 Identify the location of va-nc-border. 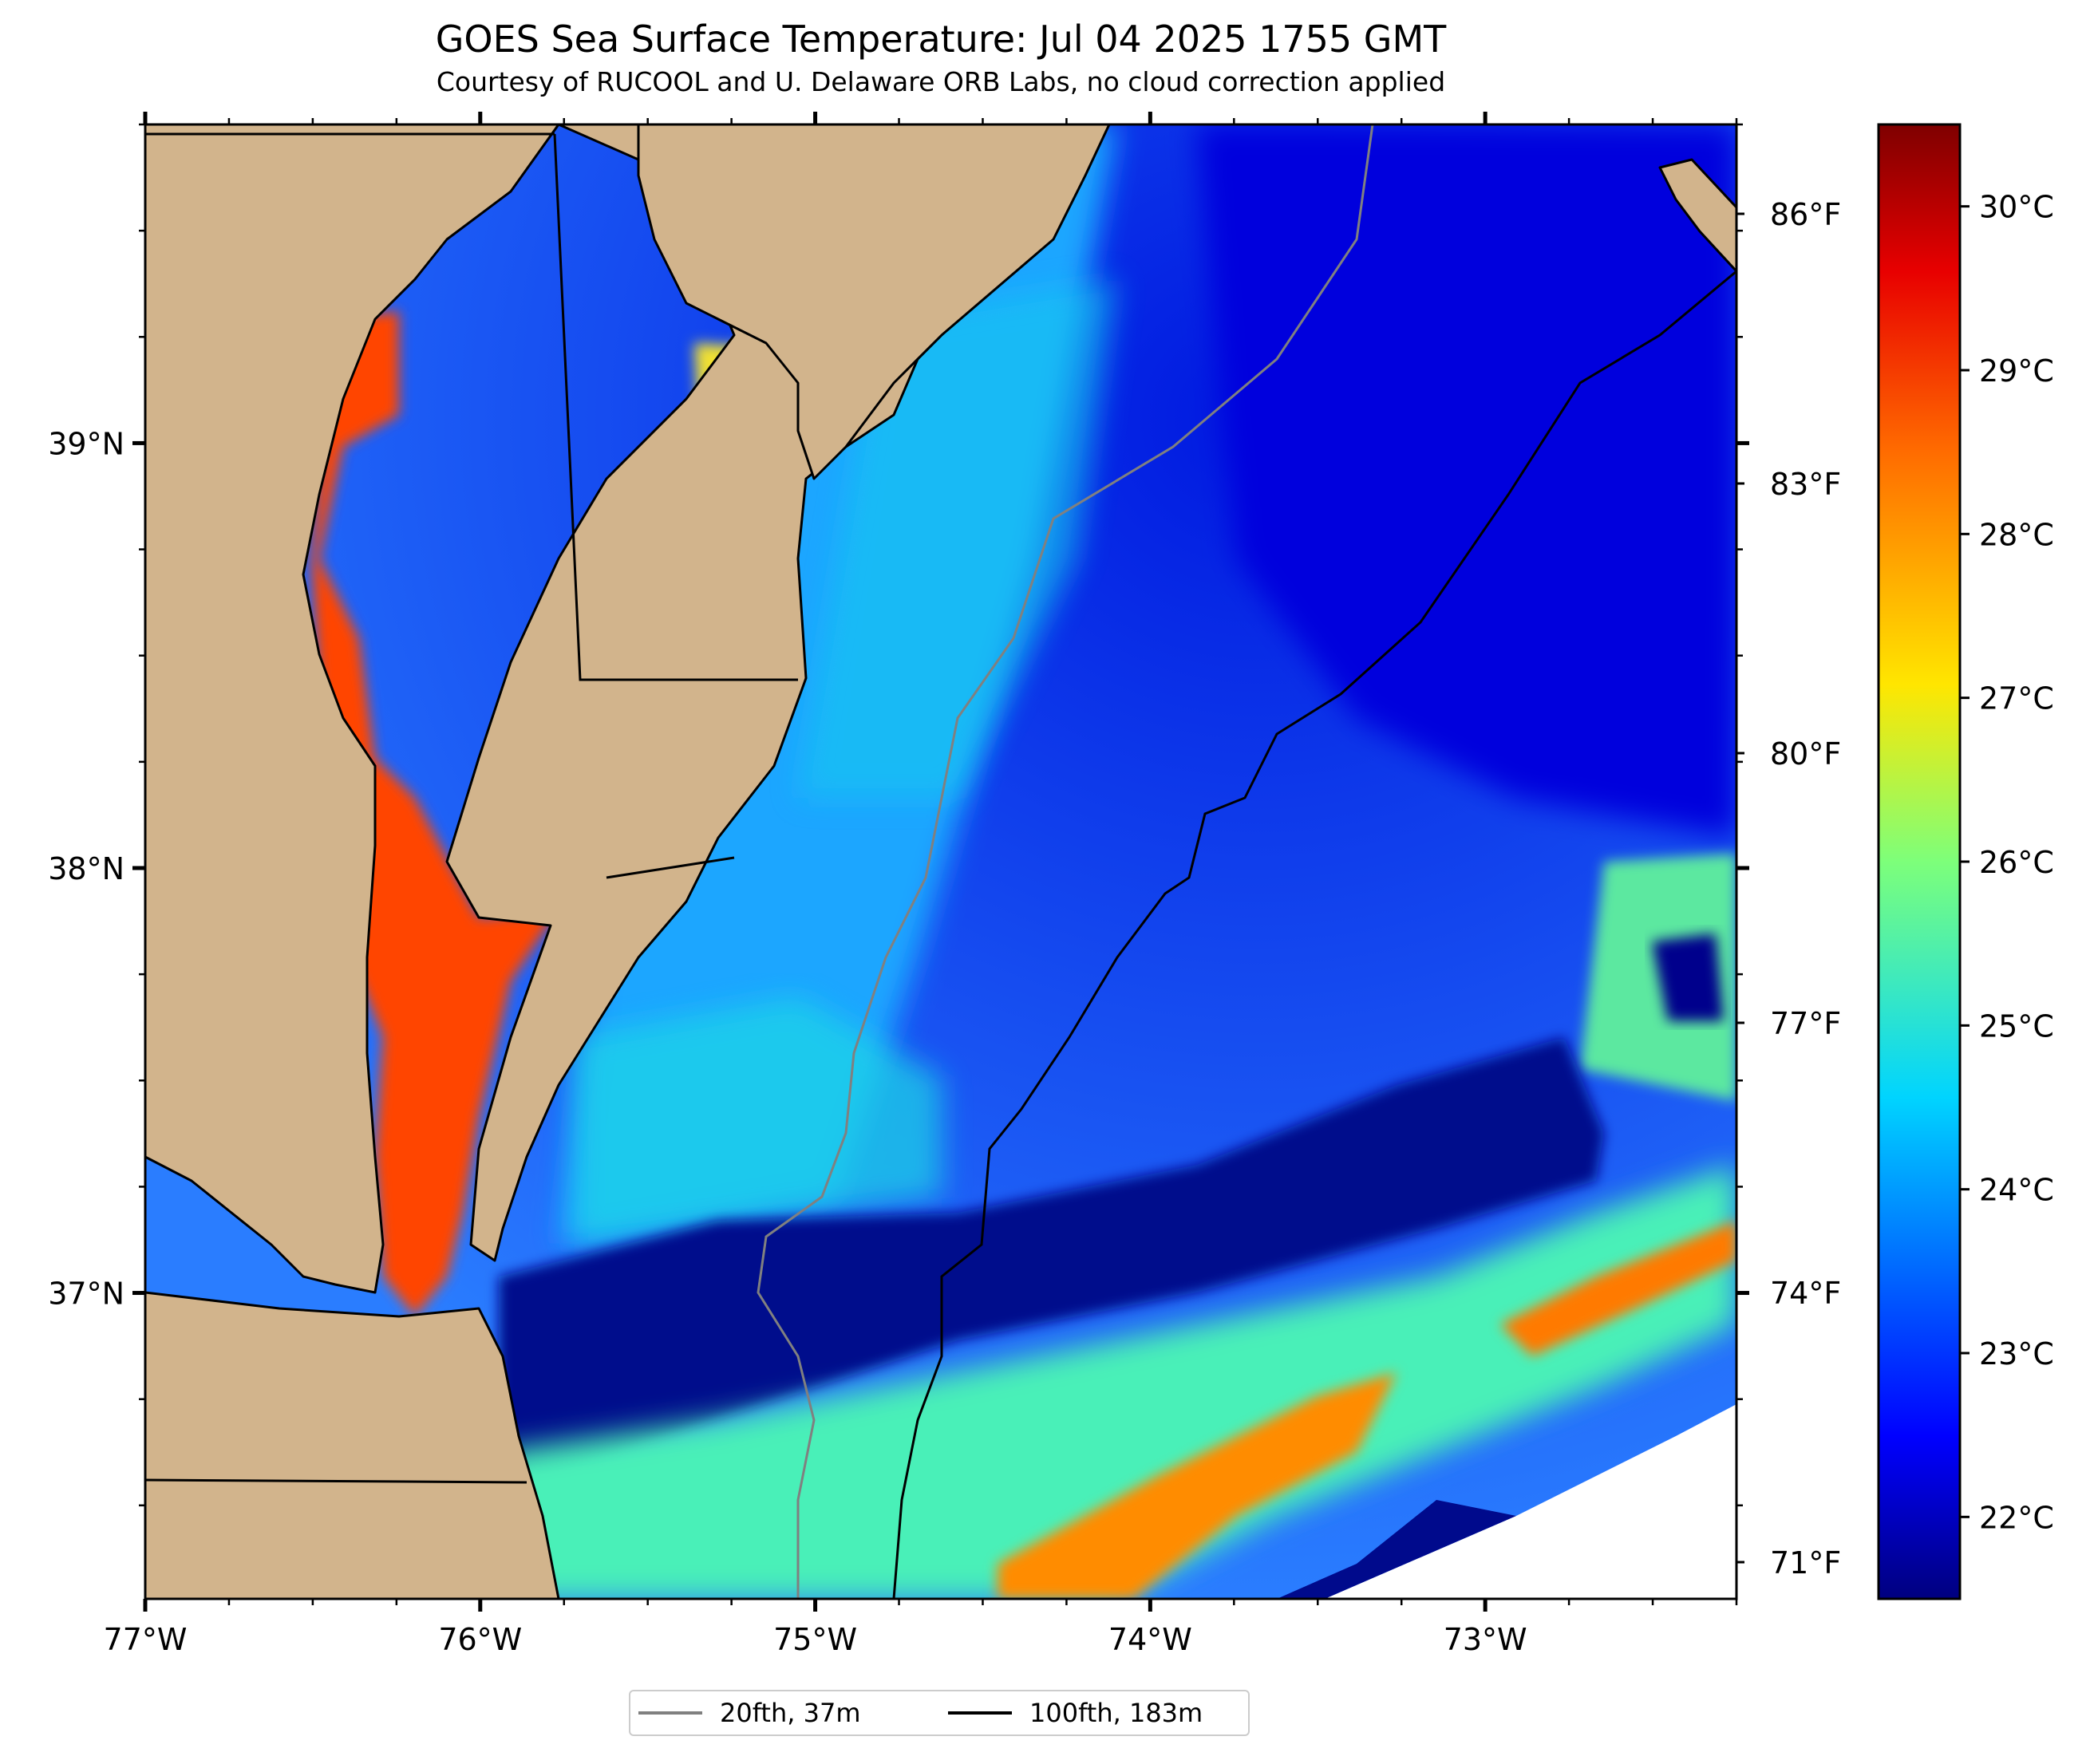
(336, 1481).